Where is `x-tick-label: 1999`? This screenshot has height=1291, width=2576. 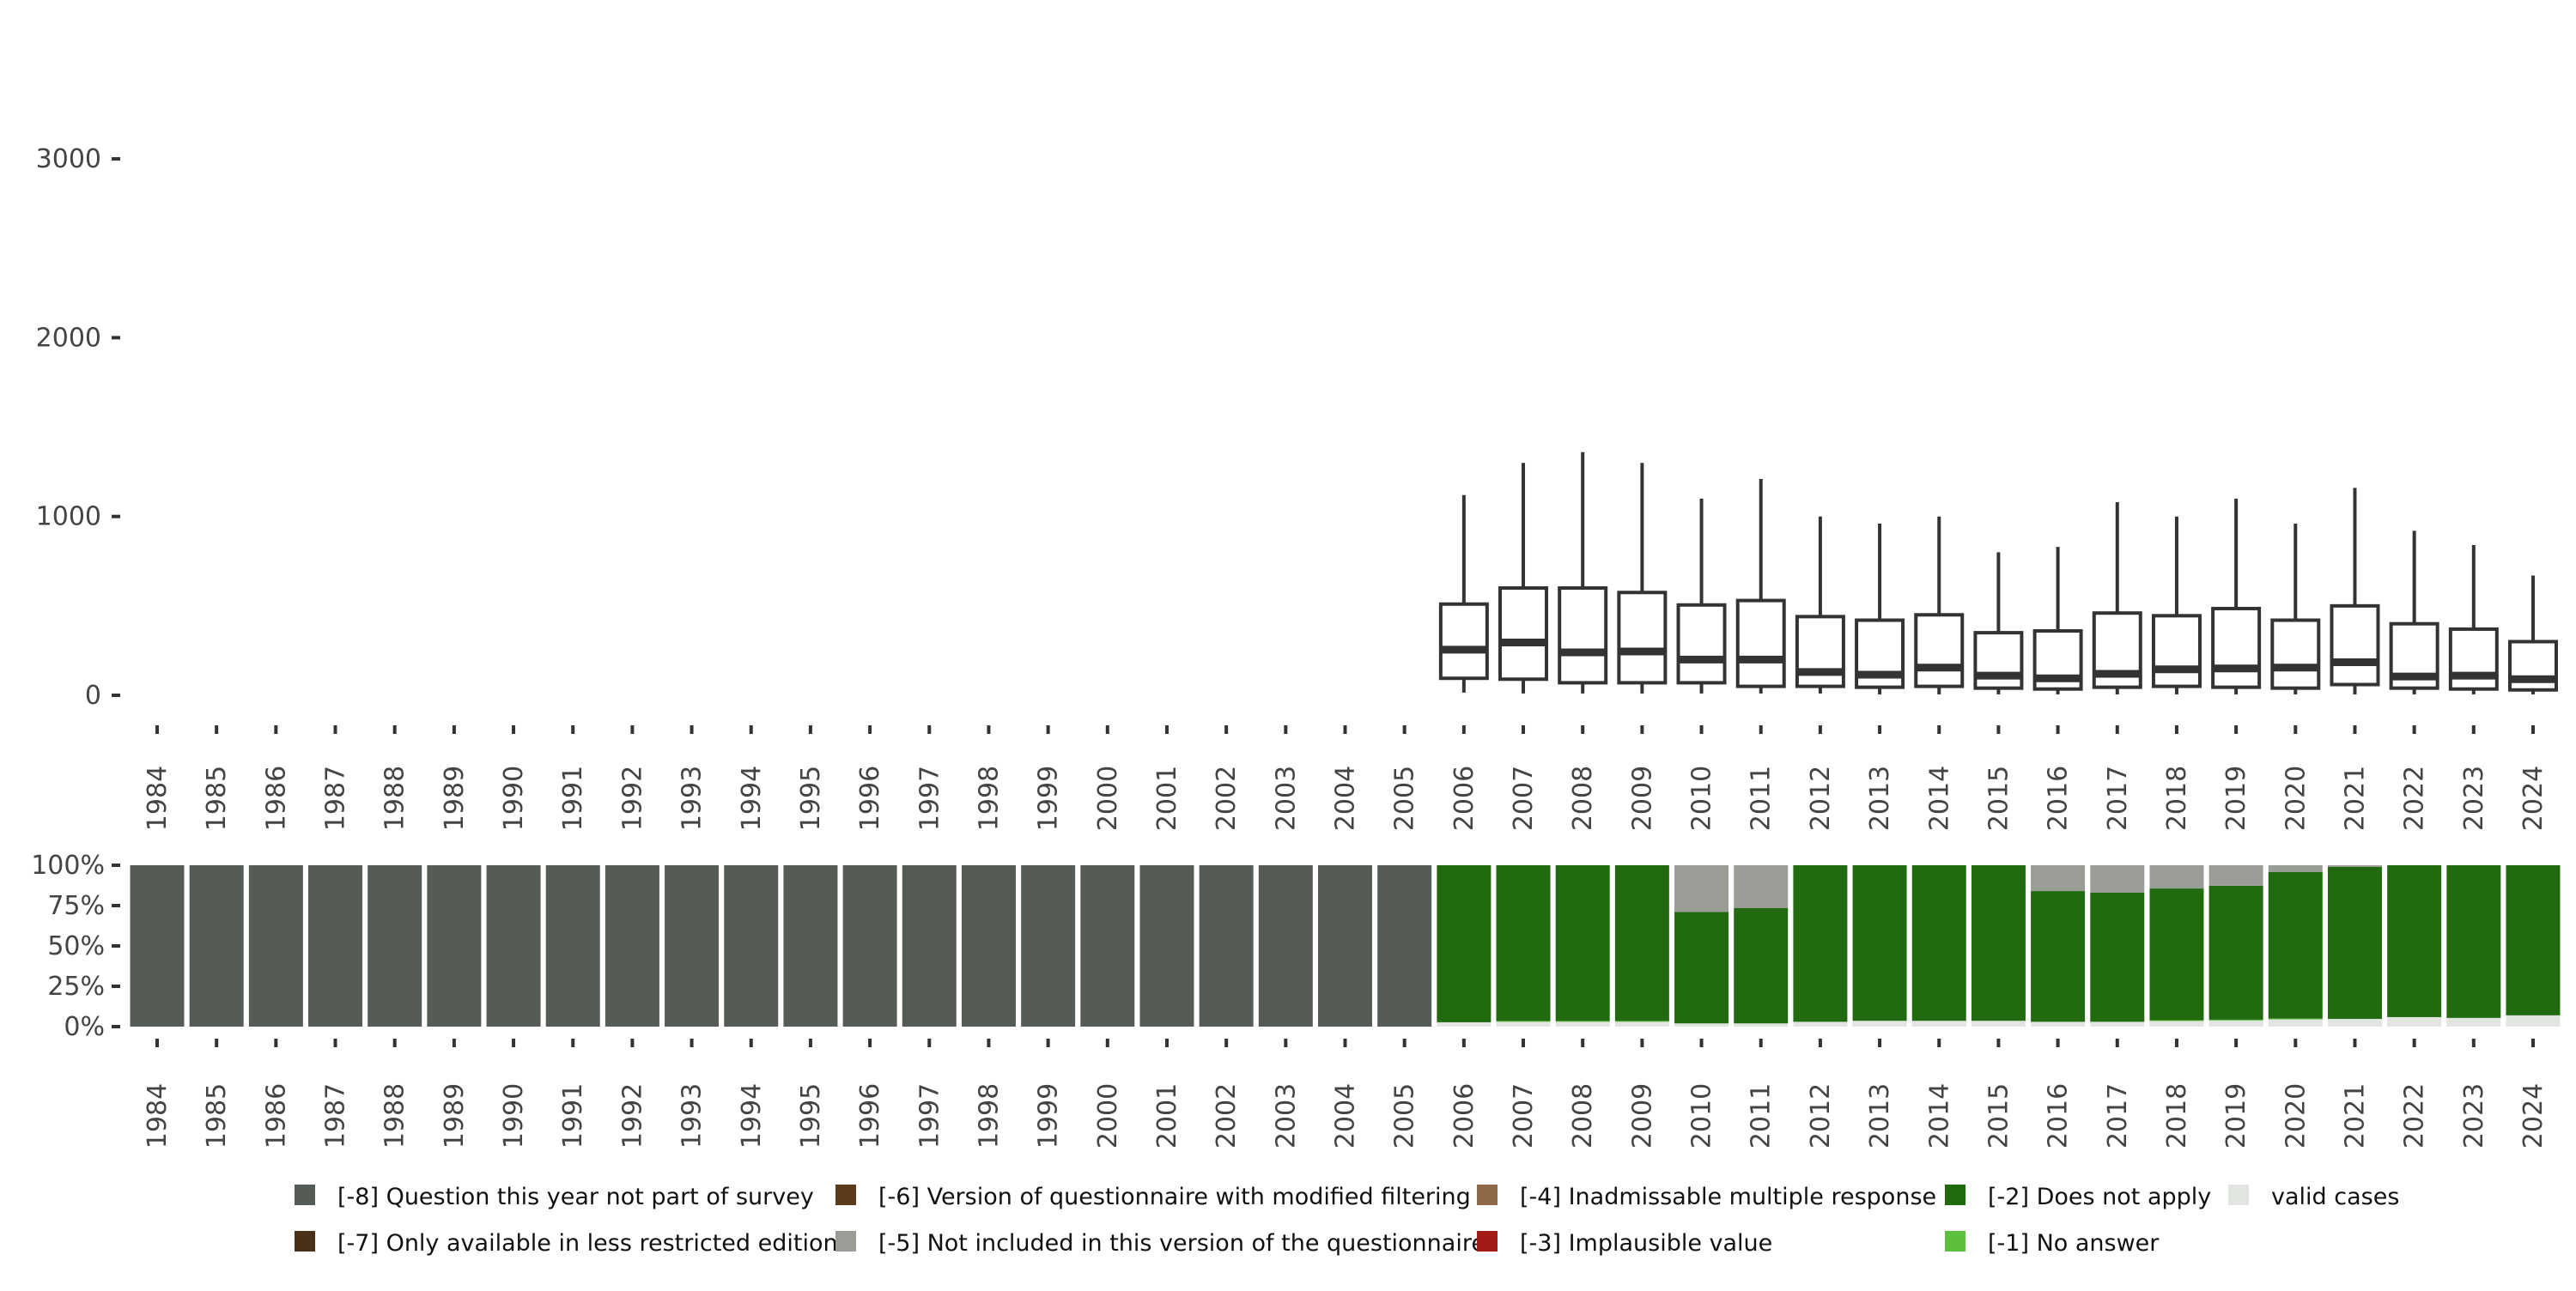 x-tick-label: 1999 is located at coordinates (1049, 1116).